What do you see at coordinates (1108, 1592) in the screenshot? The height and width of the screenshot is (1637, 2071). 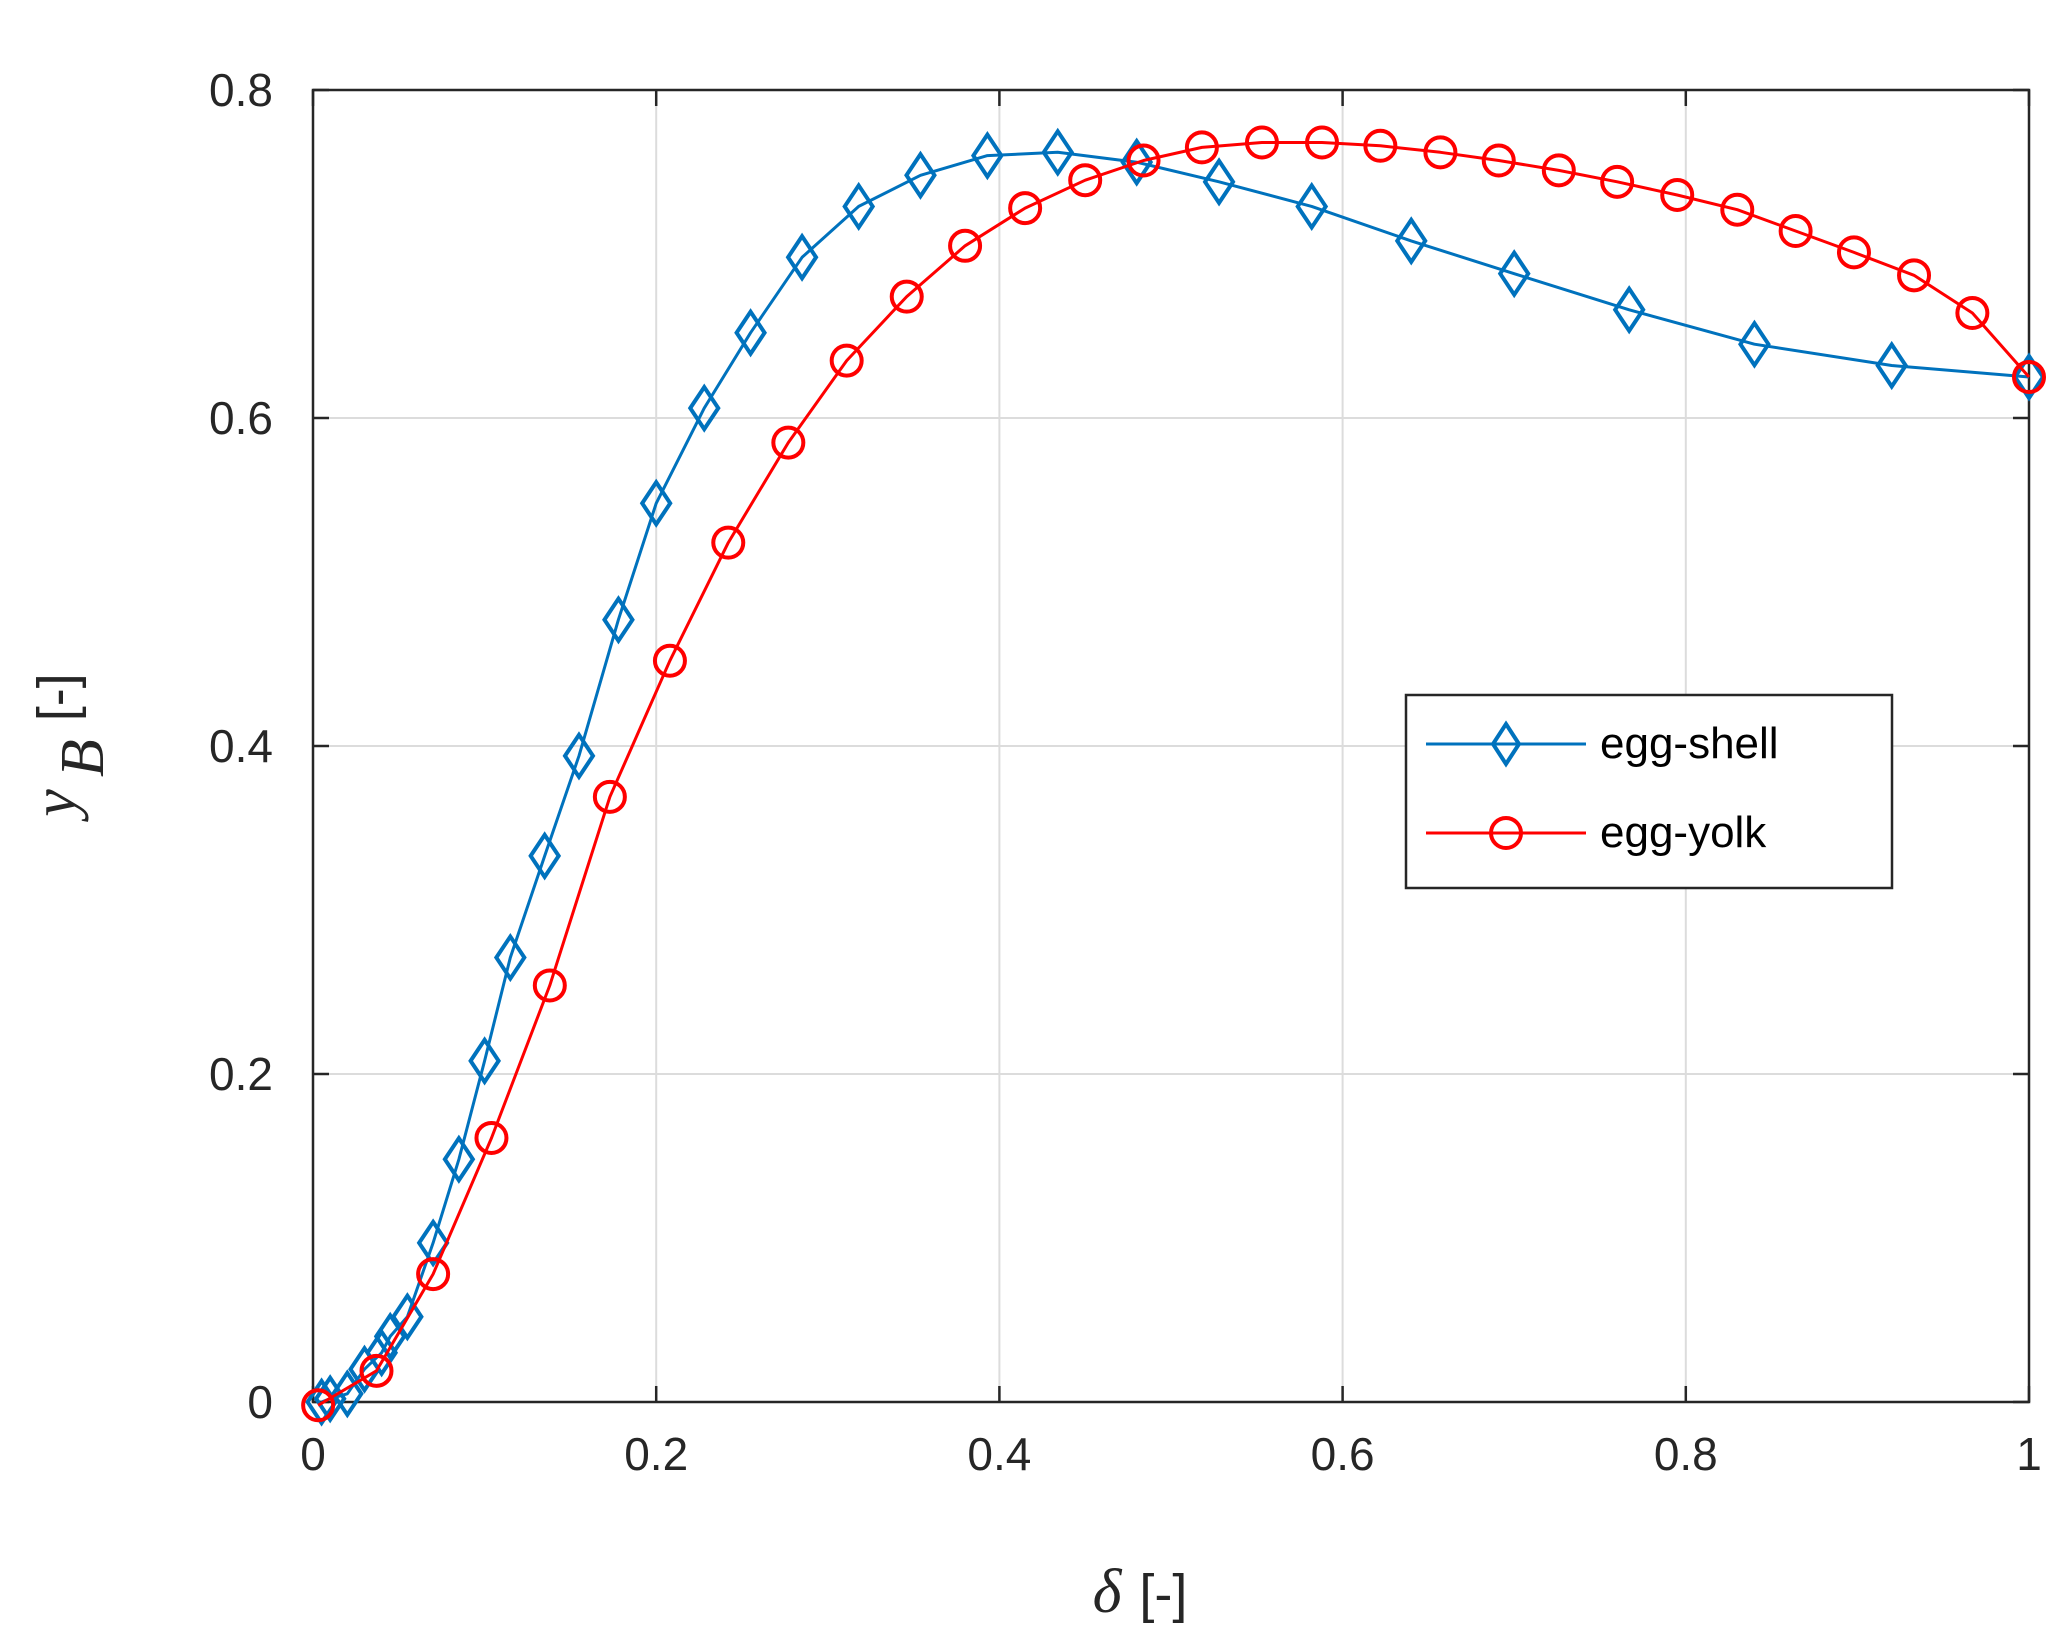 I see `x-axis-symbol: δ` at bounding box center [1108, 1592].